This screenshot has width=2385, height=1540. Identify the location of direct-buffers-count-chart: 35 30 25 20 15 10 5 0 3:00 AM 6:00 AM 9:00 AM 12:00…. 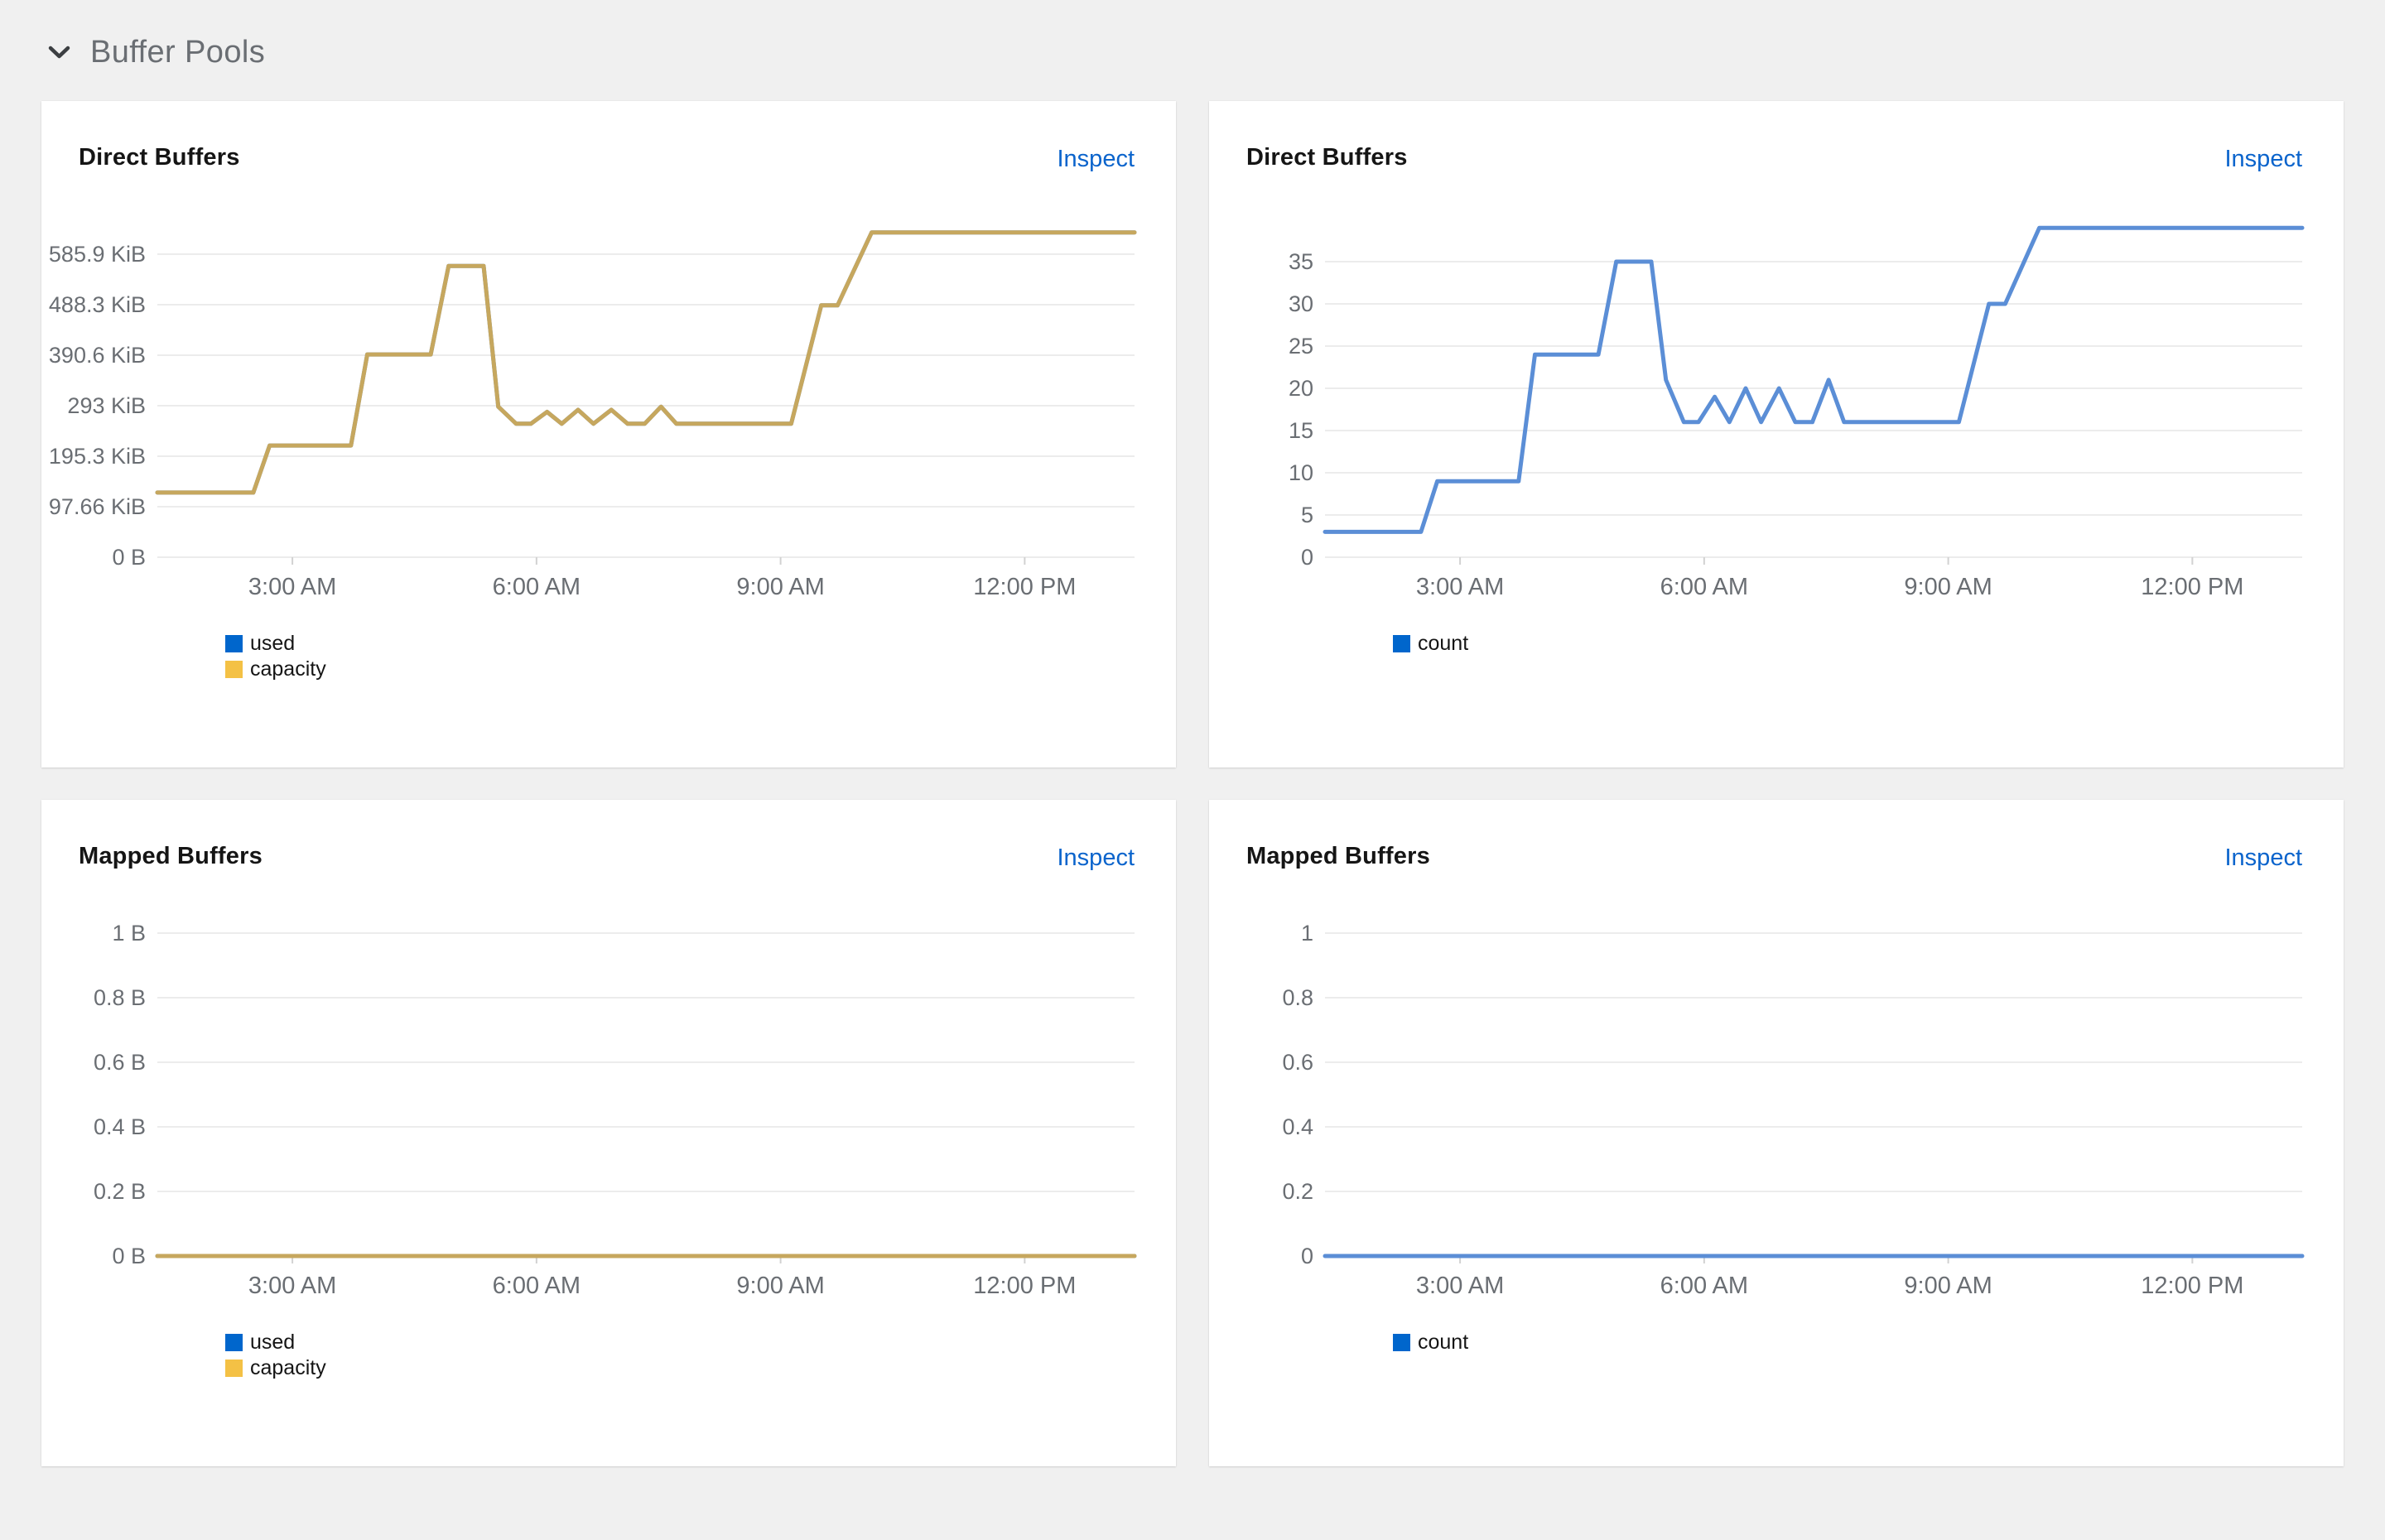
(1797, 440).